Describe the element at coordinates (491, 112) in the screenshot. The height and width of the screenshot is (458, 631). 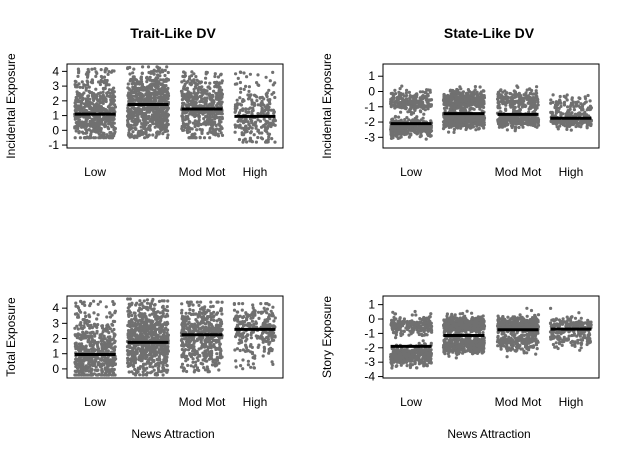
I see `points` at that location.